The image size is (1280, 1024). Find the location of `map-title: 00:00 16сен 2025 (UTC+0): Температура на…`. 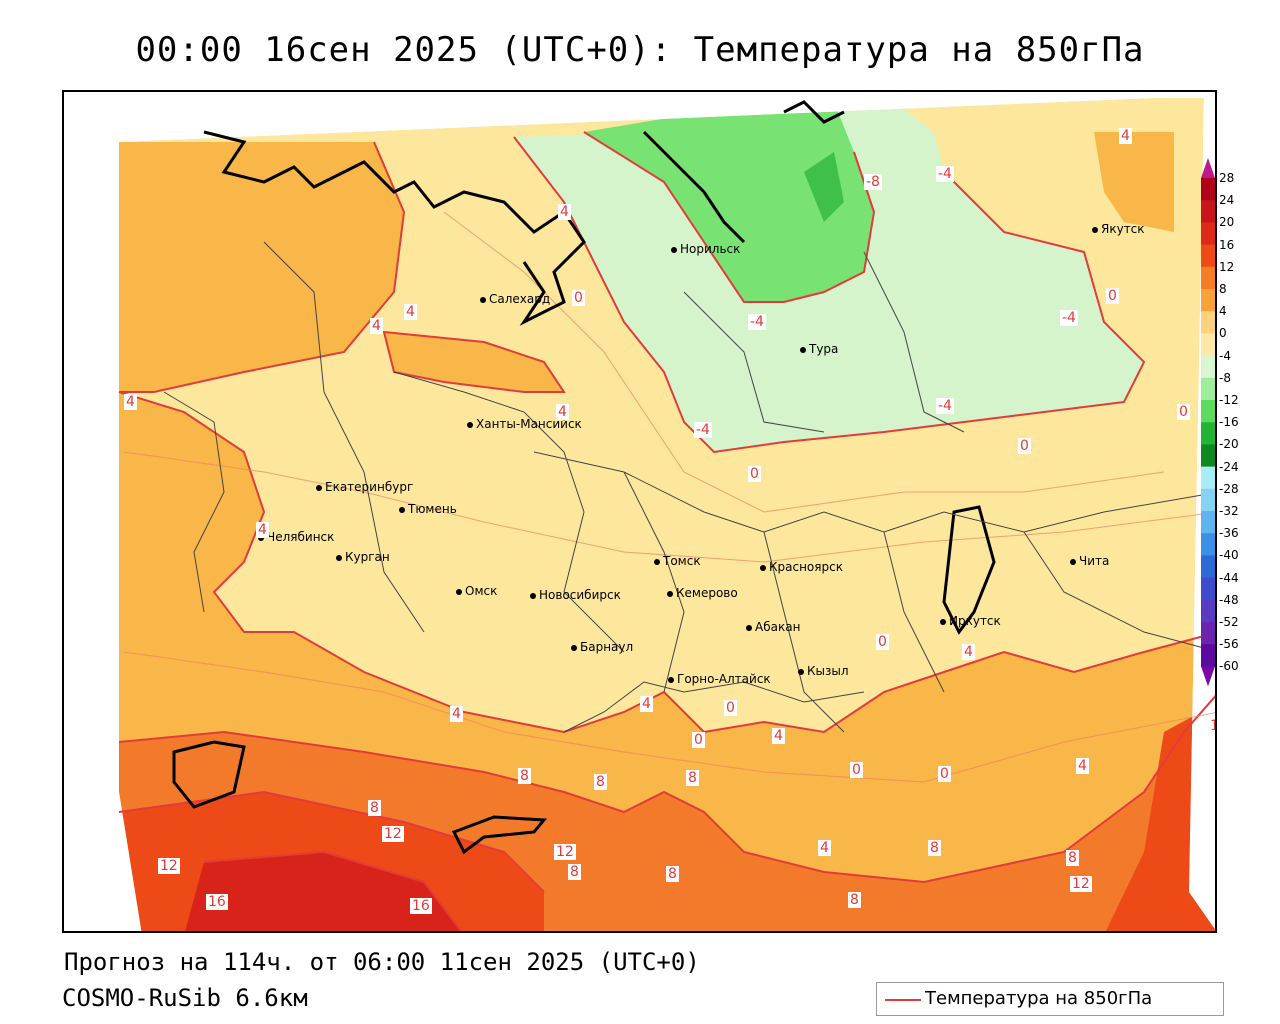

map-title: 00:00 16сен 2025 (UTC+0): Температура на… is located at coordinates (640, 50).